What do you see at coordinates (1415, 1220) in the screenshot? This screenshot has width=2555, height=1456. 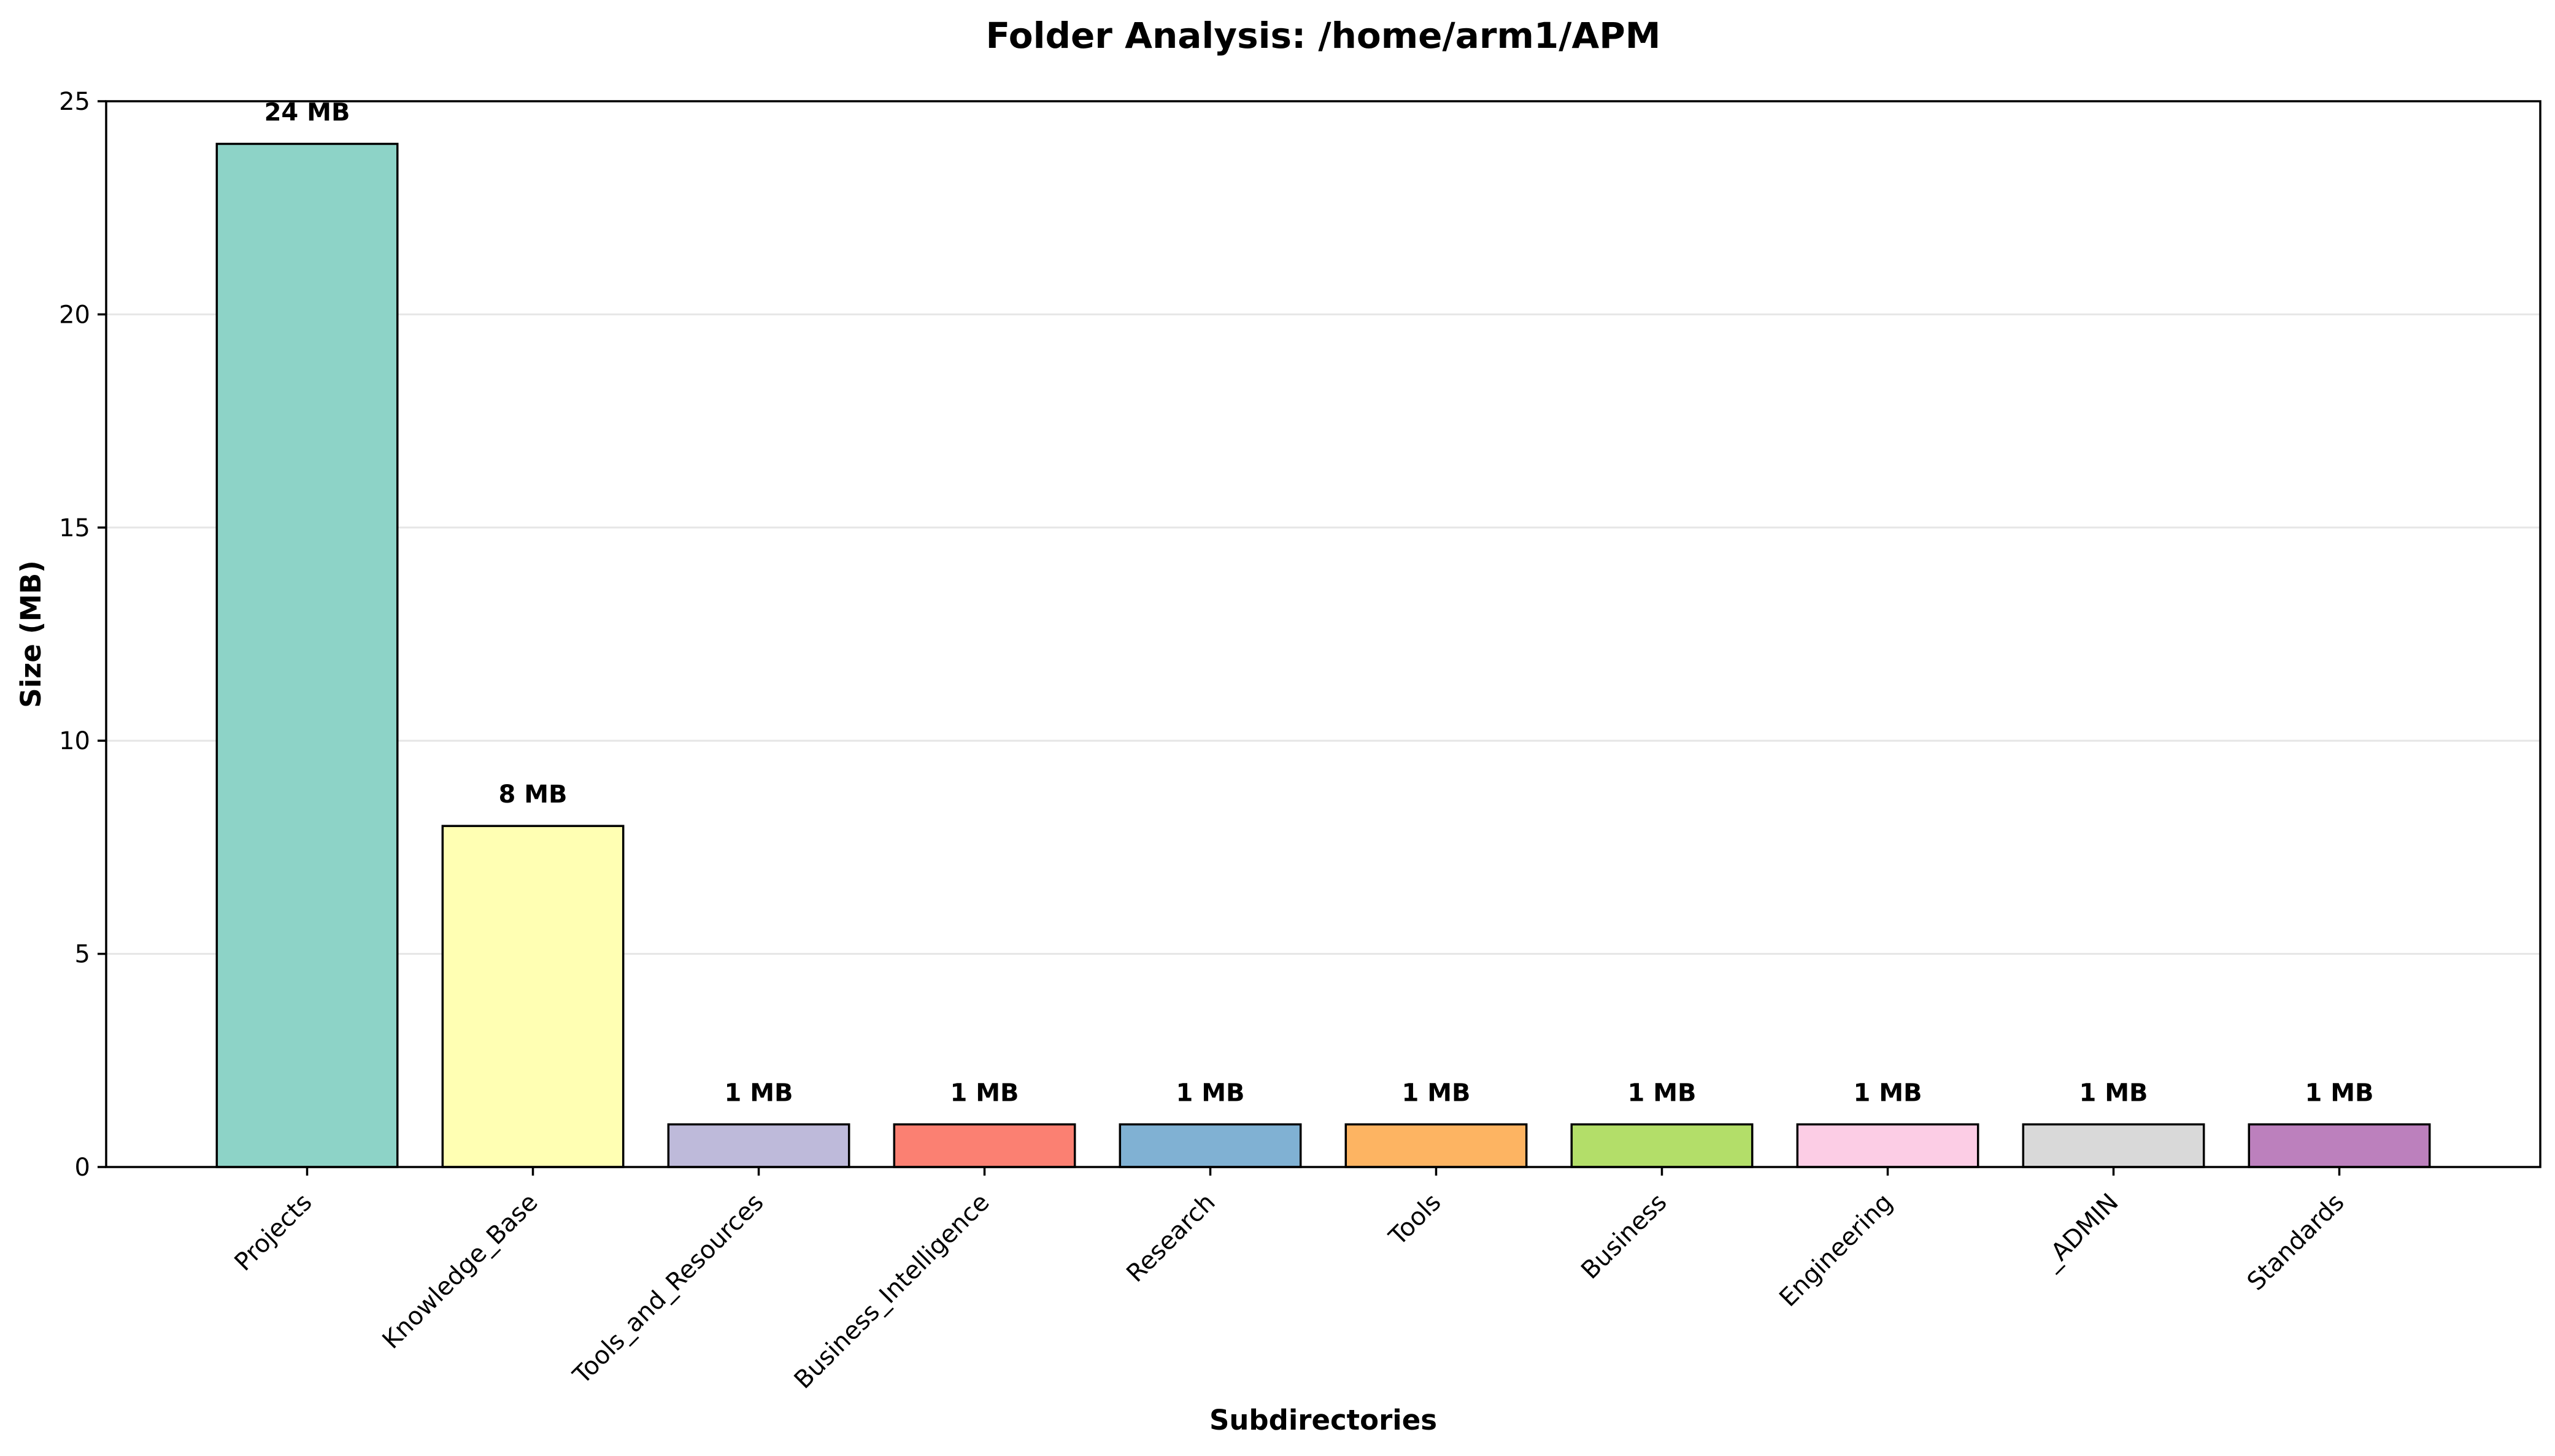 I see `x-tick-label: Tools` at bounding box center [1415, 1220].